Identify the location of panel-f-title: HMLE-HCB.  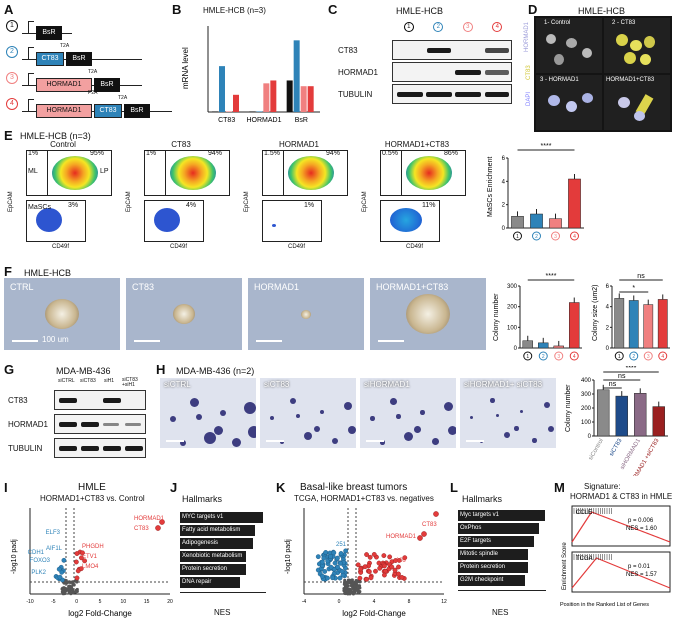
(48, 273).